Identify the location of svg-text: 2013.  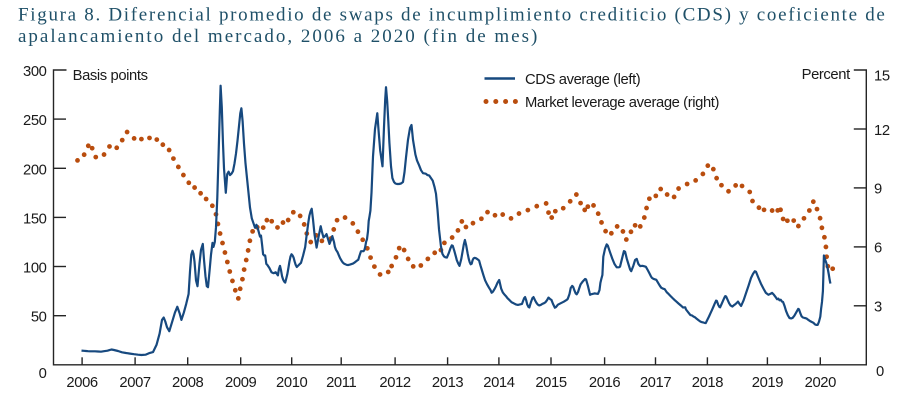
(447, 383).